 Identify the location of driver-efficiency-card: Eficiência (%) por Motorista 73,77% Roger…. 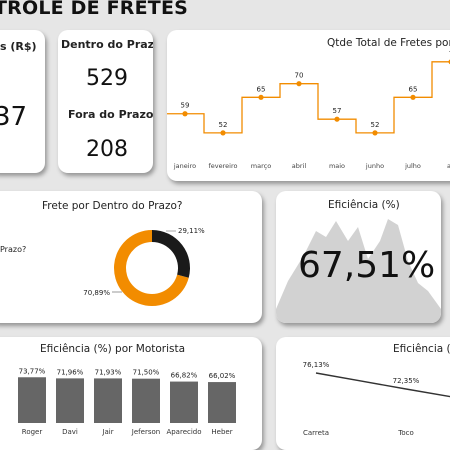
(131, 393).